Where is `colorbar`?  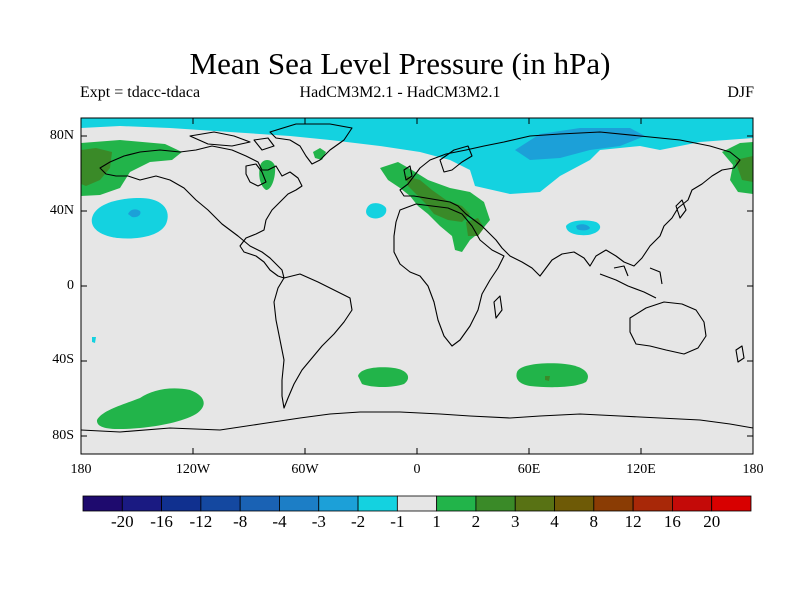
colorbar is located at coordinates (417, 503).